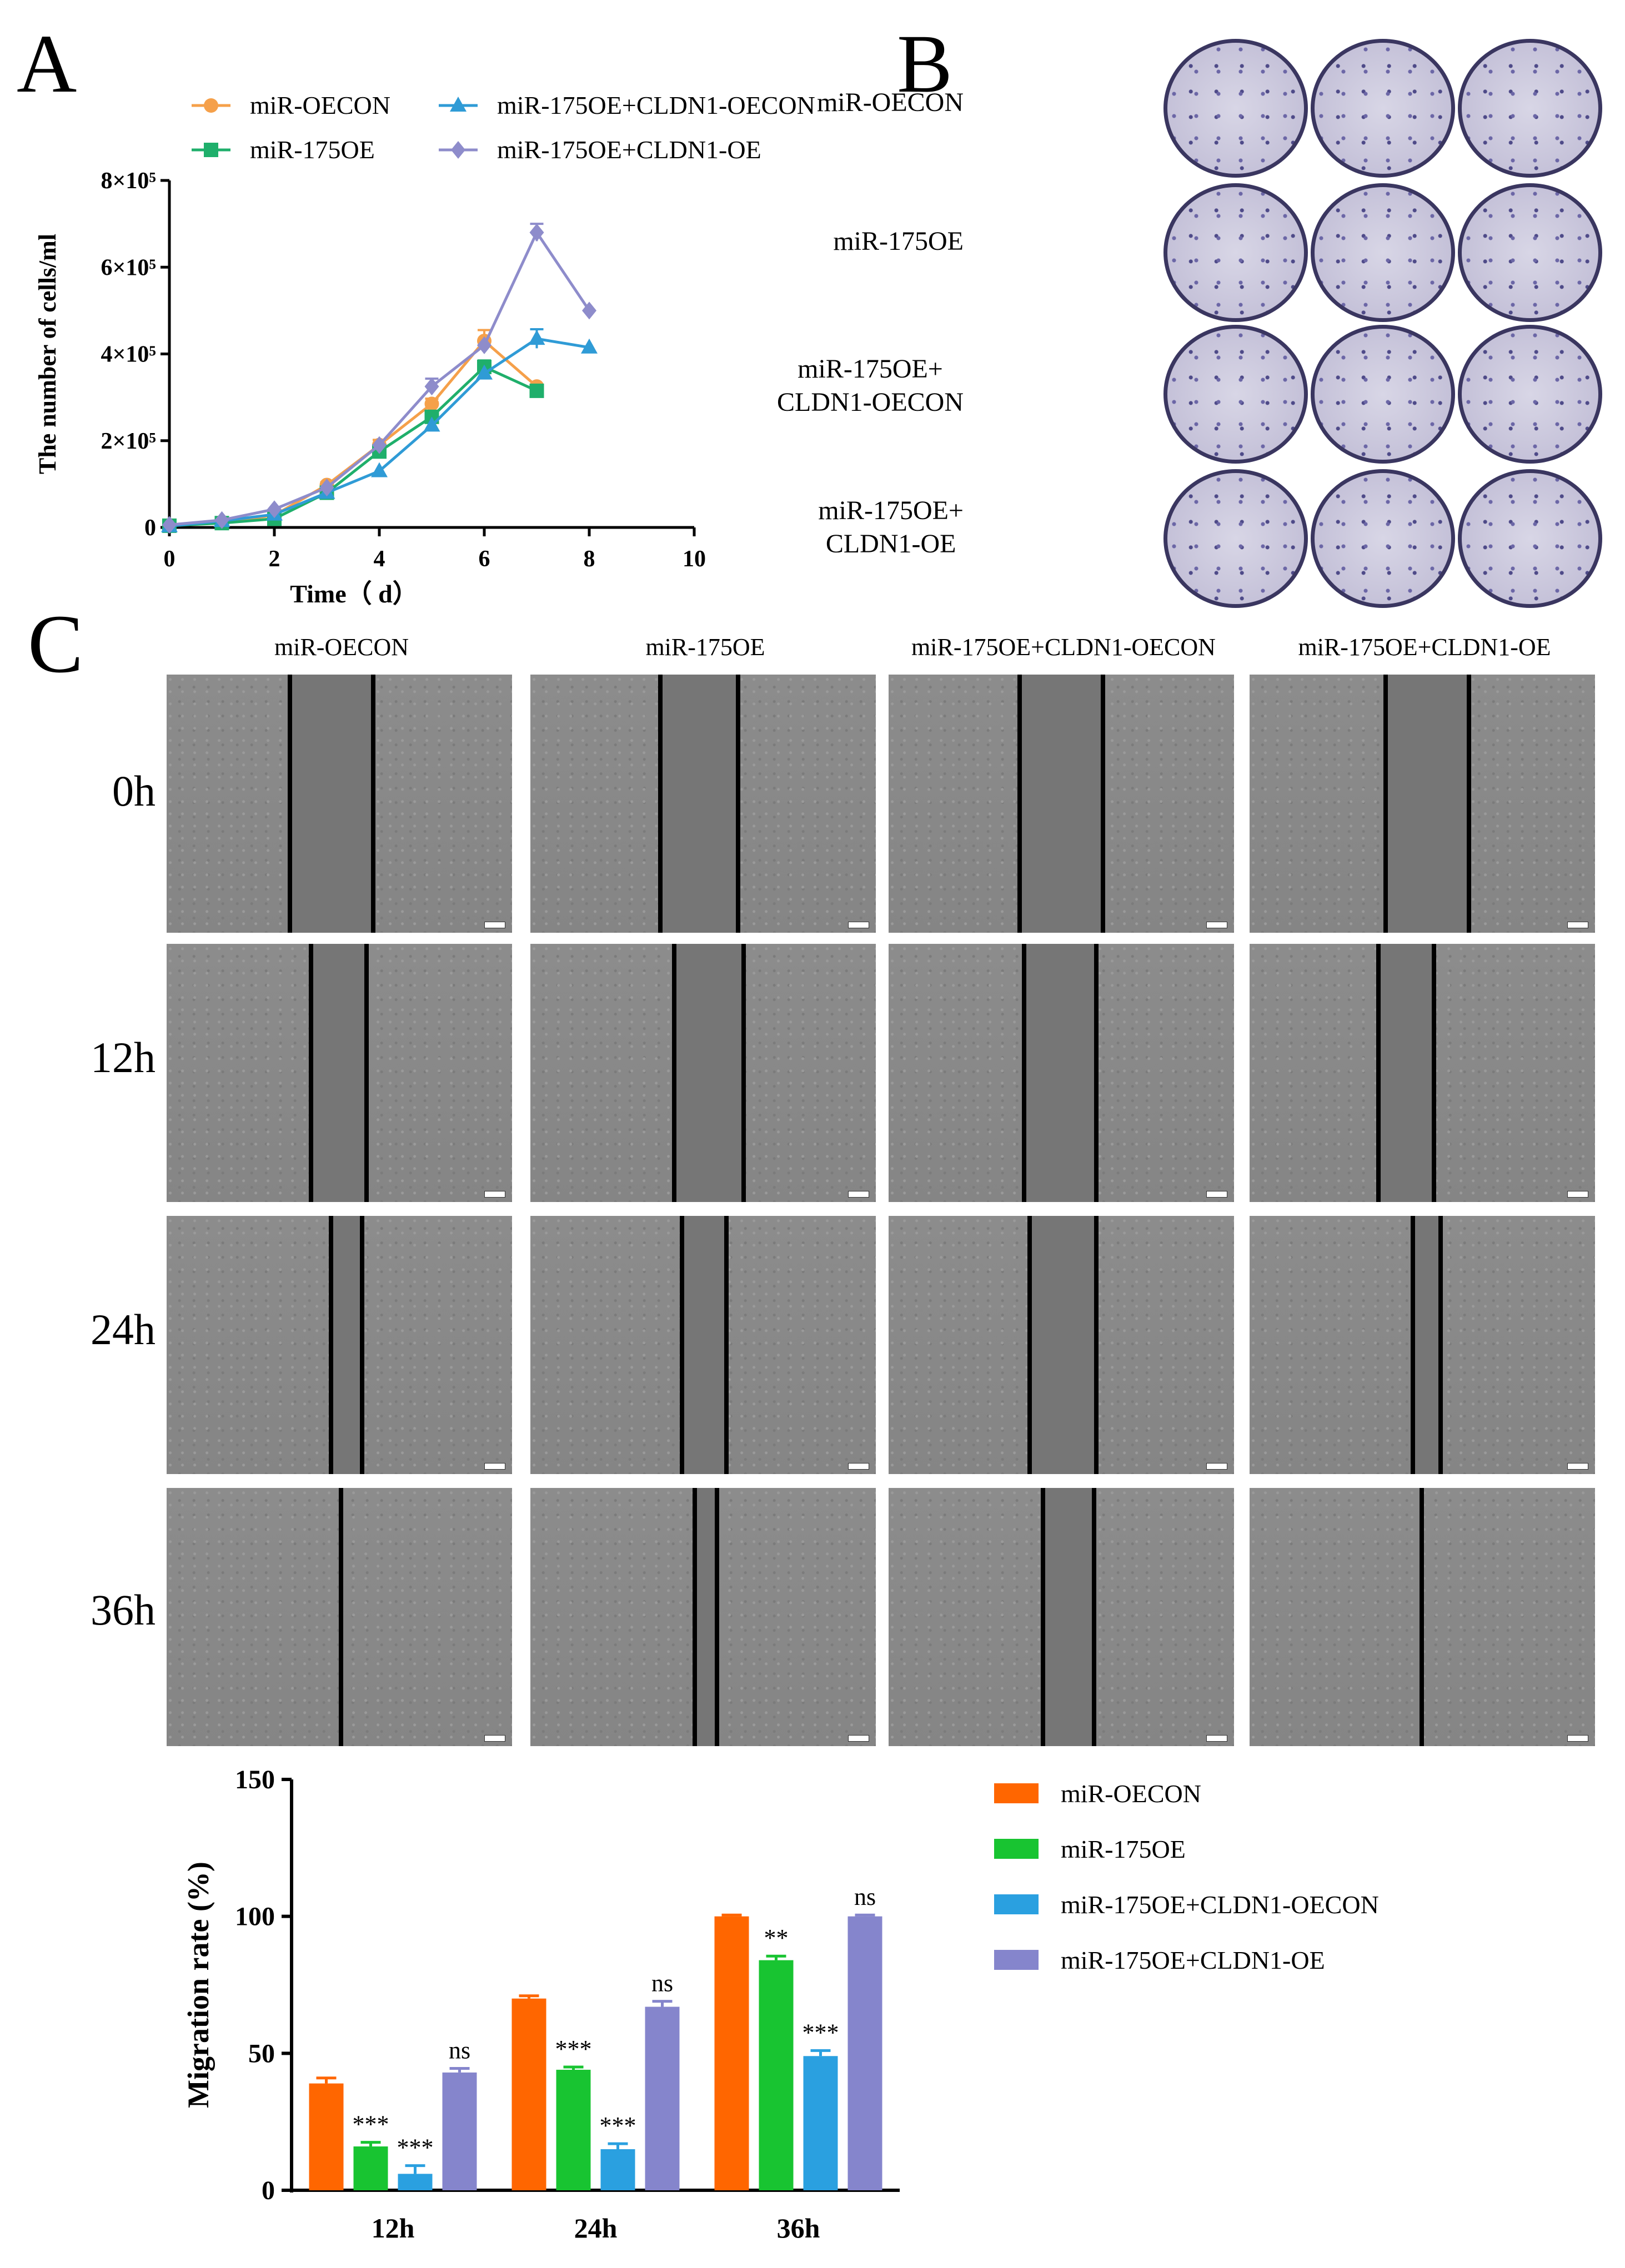  I want to click on series-mir-175oe, so click(353, 446).